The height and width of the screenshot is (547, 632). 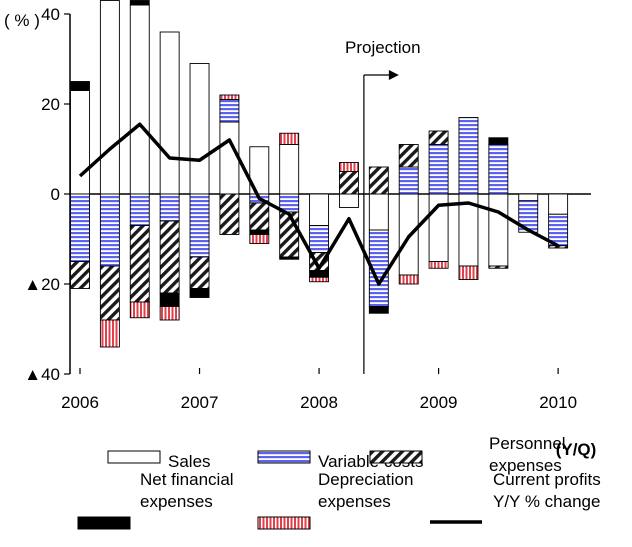 I want to click on legend-swatch-financial, so click(x=104, y=523).